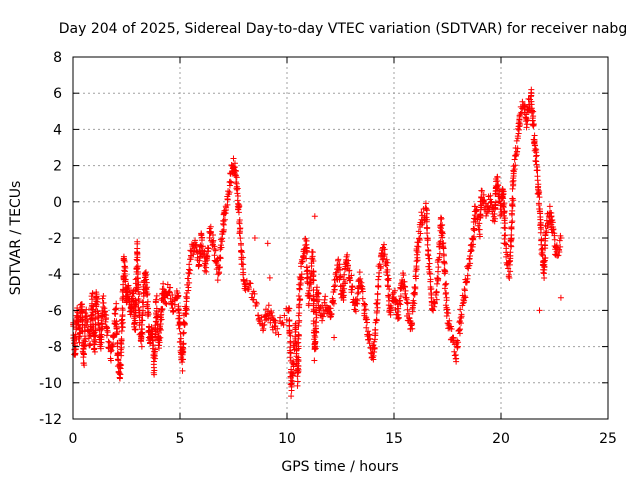  I want to click on y-tick-label: -12, so click(50, 420).